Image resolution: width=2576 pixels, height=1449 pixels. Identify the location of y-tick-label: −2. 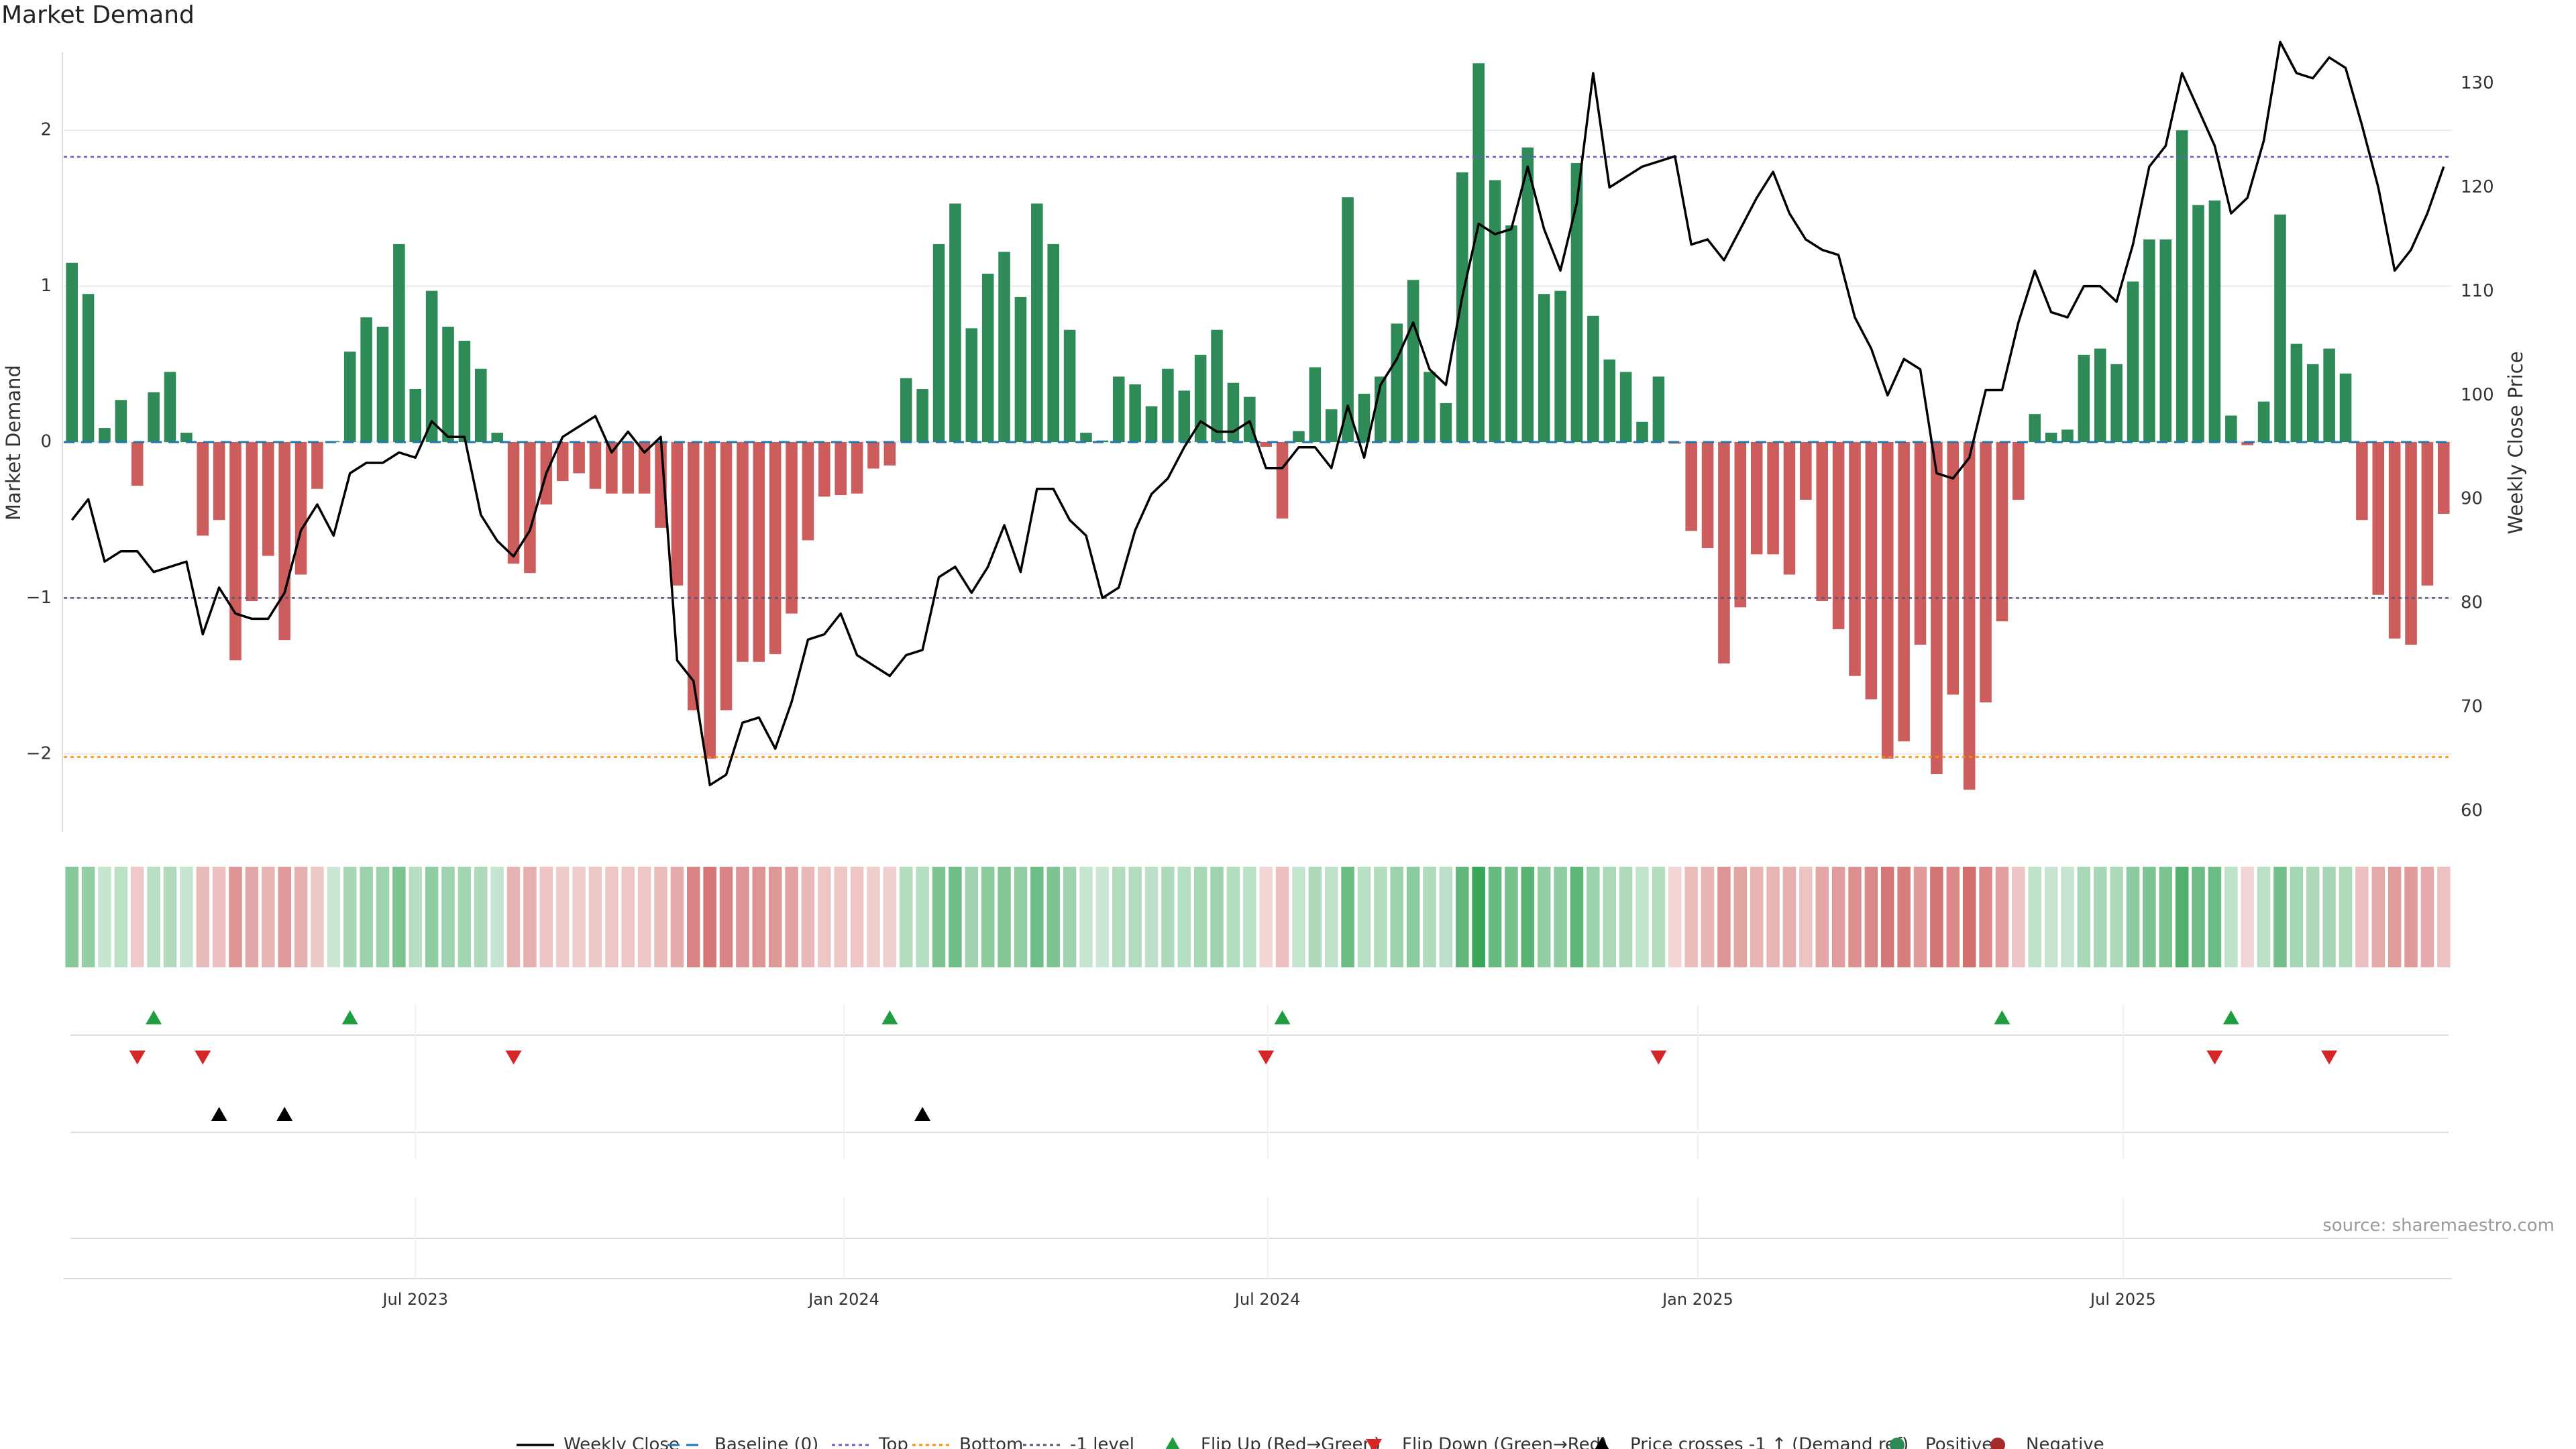
(39, 753).